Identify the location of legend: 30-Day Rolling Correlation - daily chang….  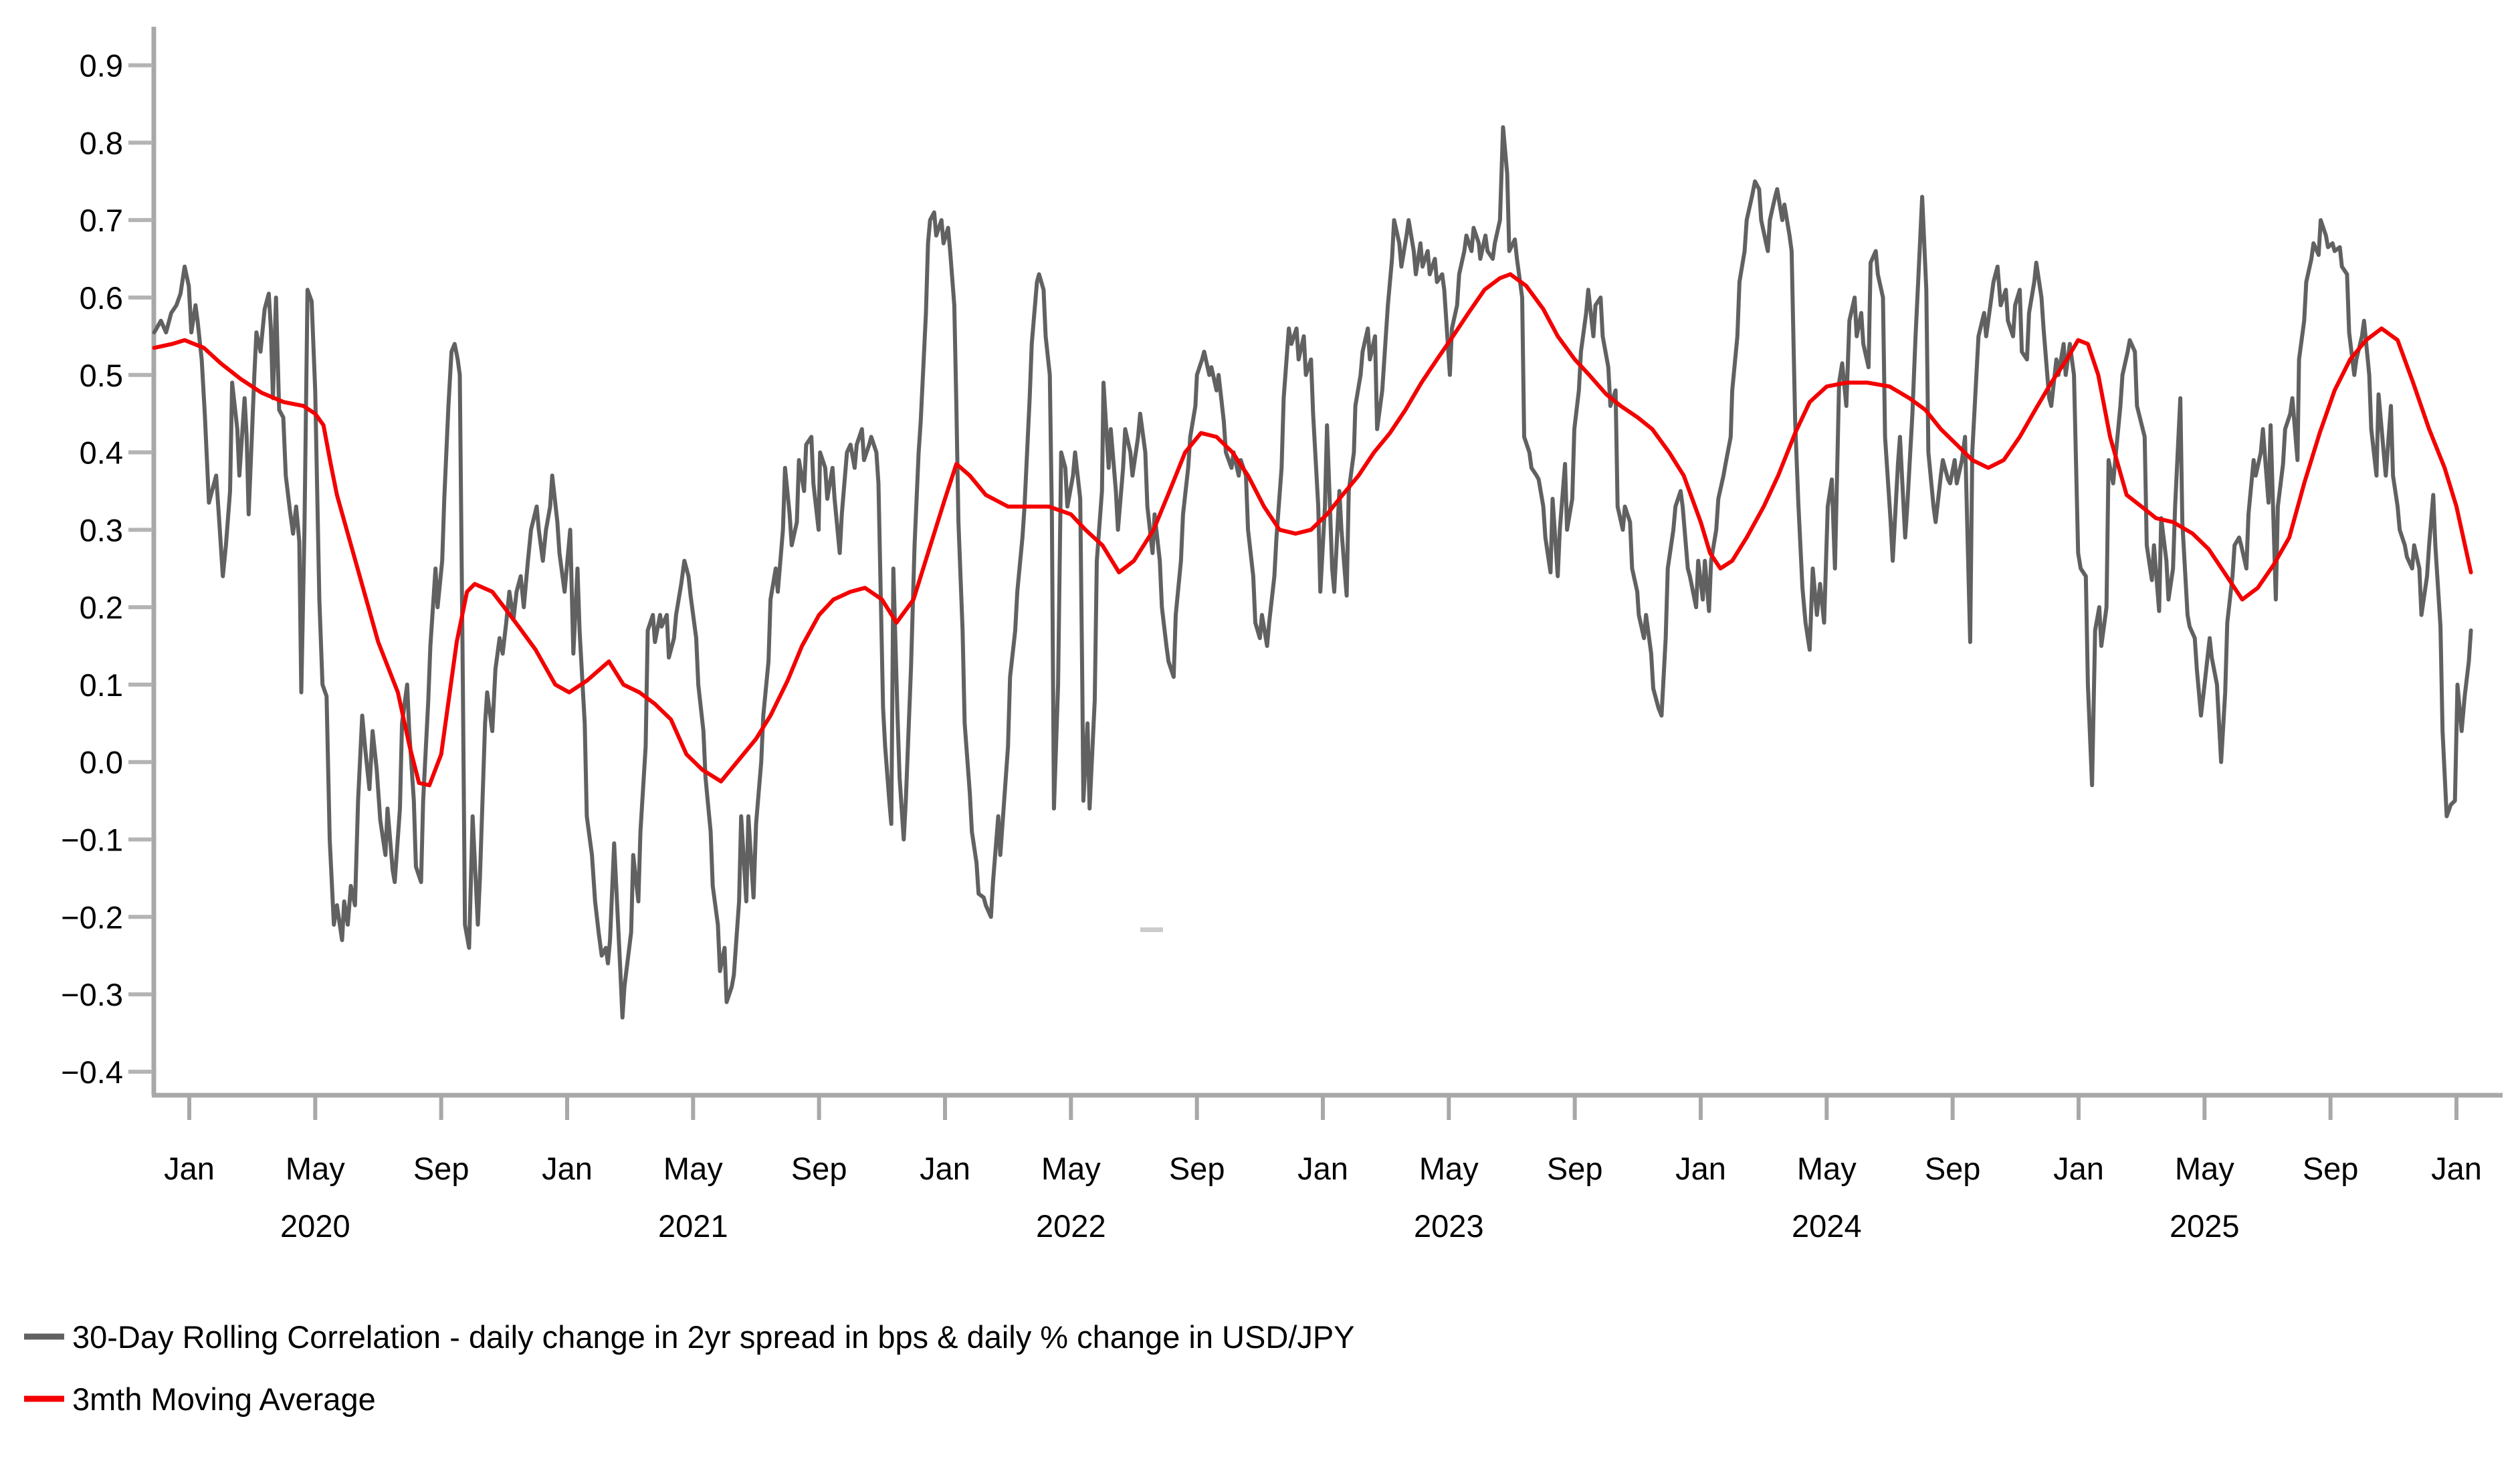
(689, 1368).